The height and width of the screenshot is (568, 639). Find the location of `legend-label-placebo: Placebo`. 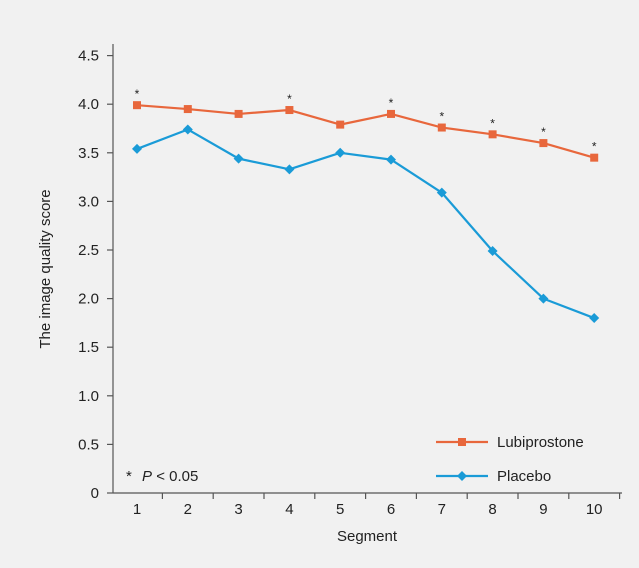

legend-label-placebo: Placebo is located at coordinates (524, 476).